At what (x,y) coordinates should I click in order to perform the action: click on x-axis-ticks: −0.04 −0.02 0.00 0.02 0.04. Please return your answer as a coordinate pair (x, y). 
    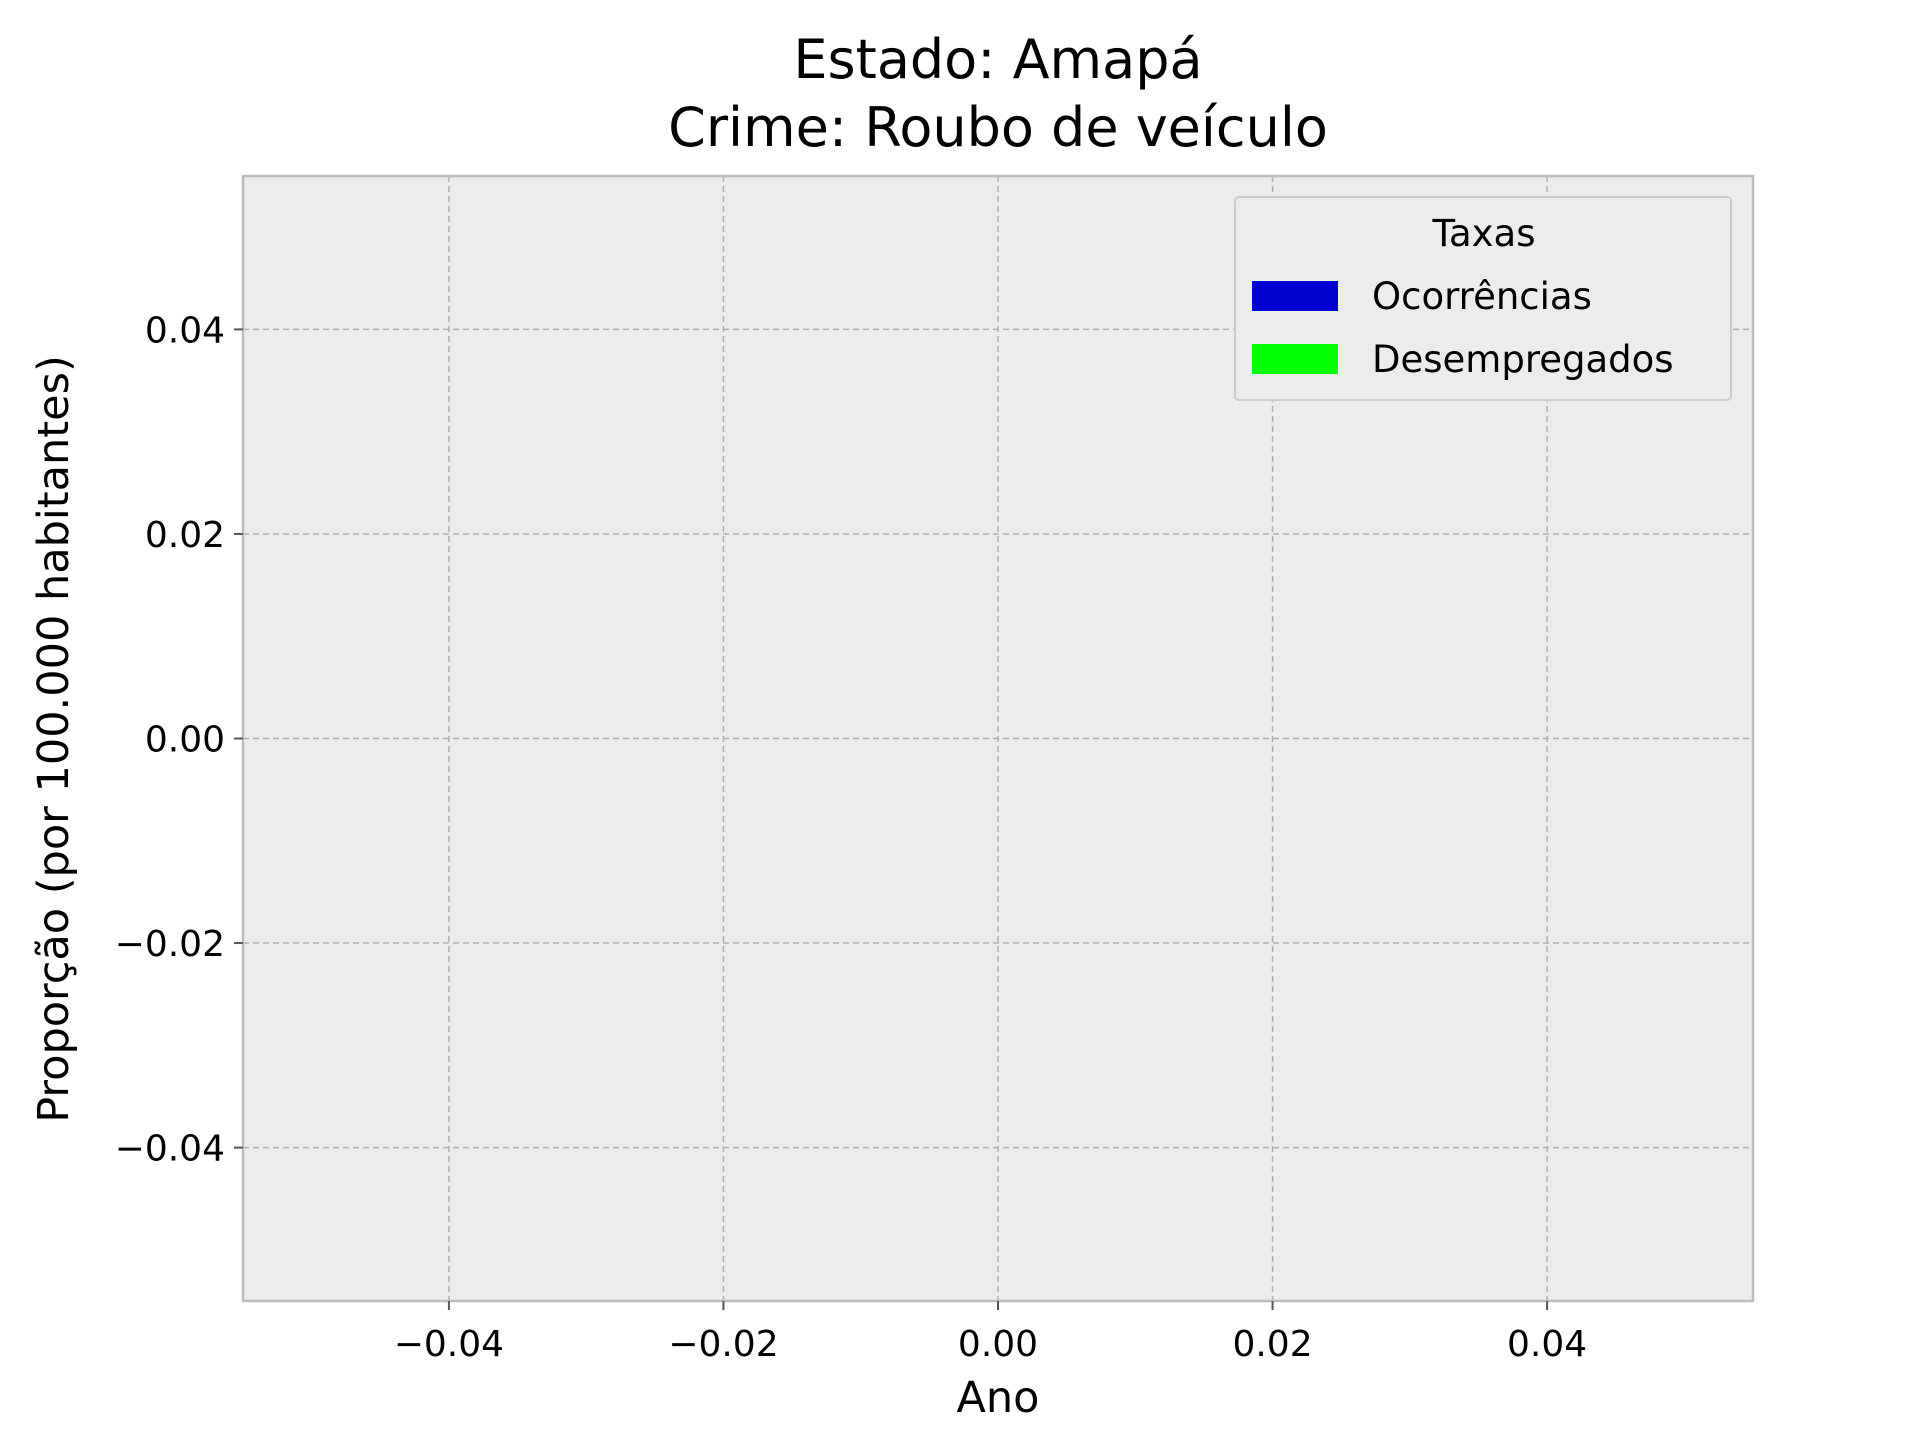
    Looking at the image, I should click on (990, 1333).